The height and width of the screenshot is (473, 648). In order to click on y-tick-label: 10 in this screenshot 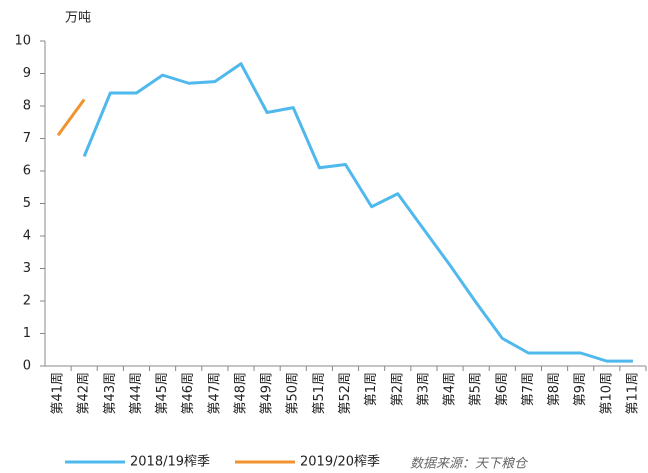, I will do `click(22, 41)`.